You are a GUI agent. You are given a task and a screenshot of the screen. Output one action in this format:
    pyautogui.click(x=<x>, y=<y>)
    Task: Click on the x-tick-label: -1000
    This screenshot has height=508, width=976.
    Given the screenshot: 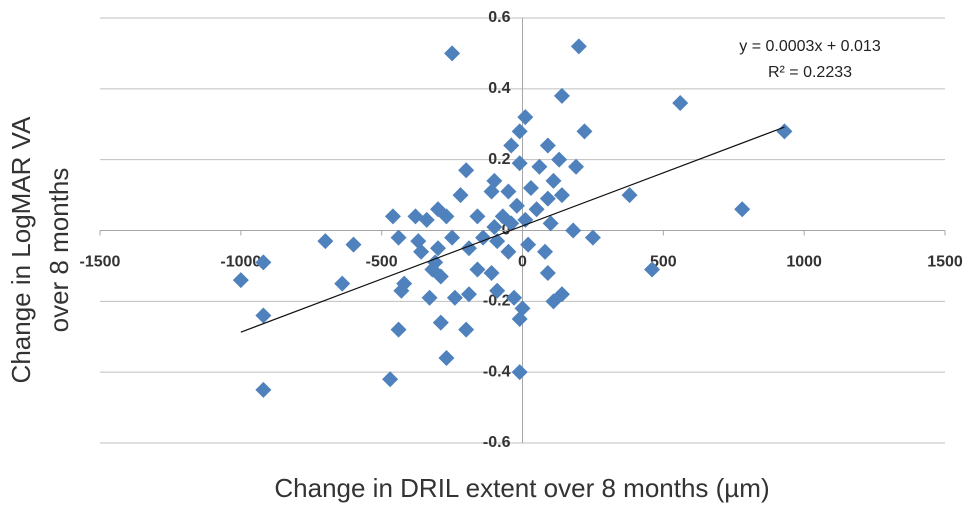 What is the action you would take?
    pyautogui.click(x=240, y=262)
    